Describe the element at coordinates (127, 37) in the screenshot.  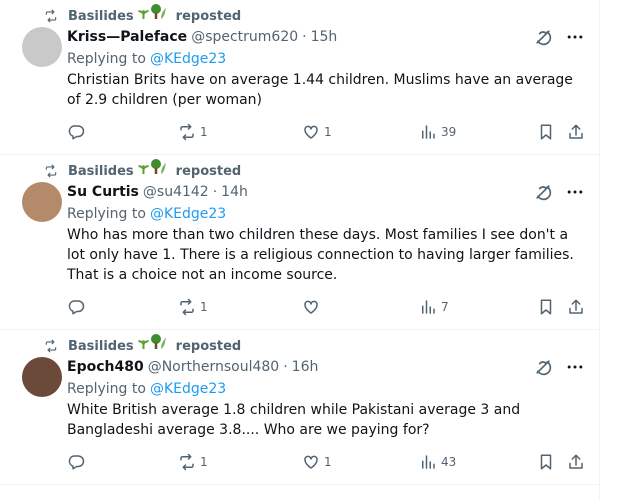
I see `author-name: Kriss—Paleface` at that location.